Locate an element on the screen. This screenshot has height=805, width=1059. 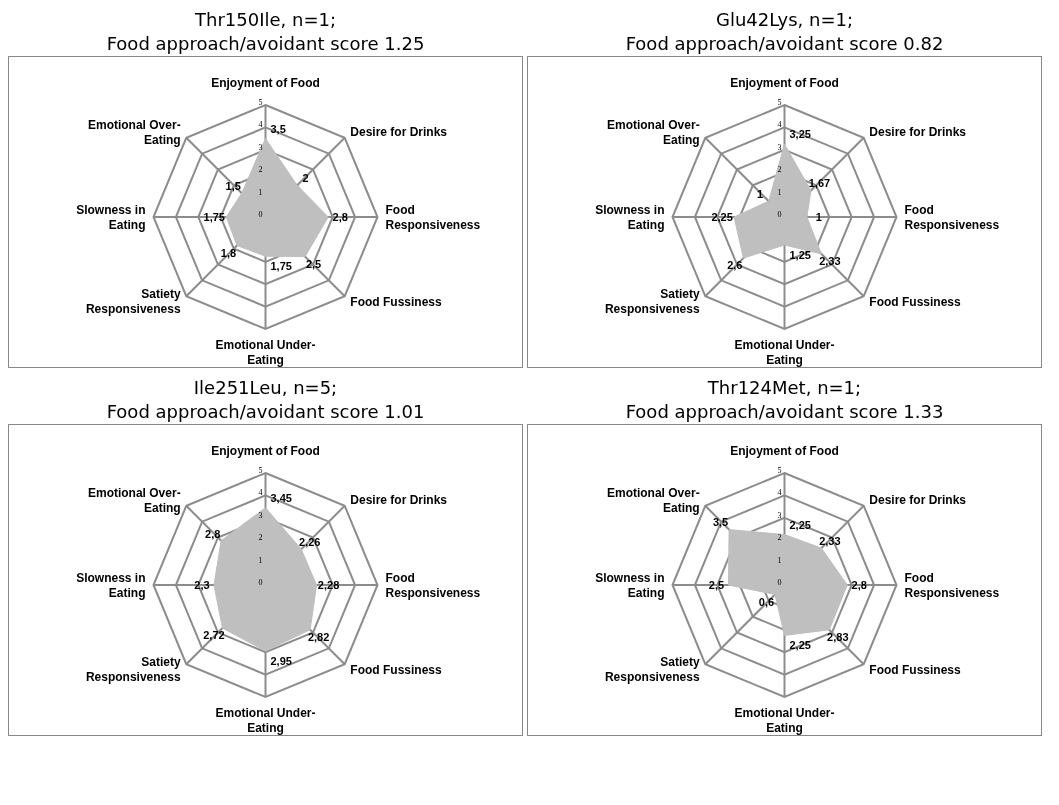
data-label: 2 is located at coordinates (305, 178).